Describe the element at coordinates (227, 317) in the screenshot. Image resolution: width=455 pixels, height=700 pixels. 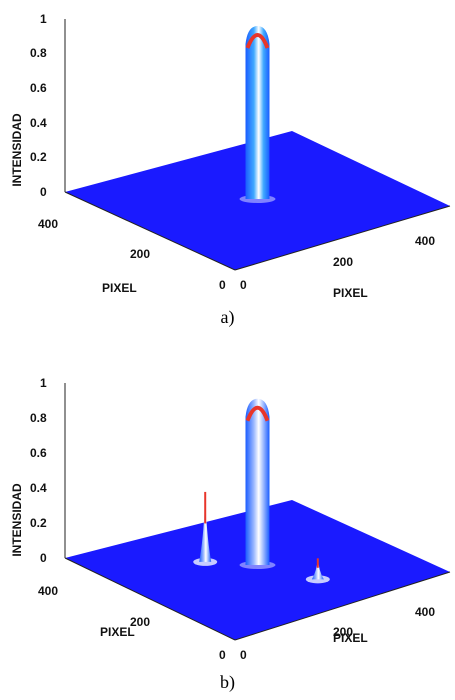
I see `figure-caption: a)` at that location.